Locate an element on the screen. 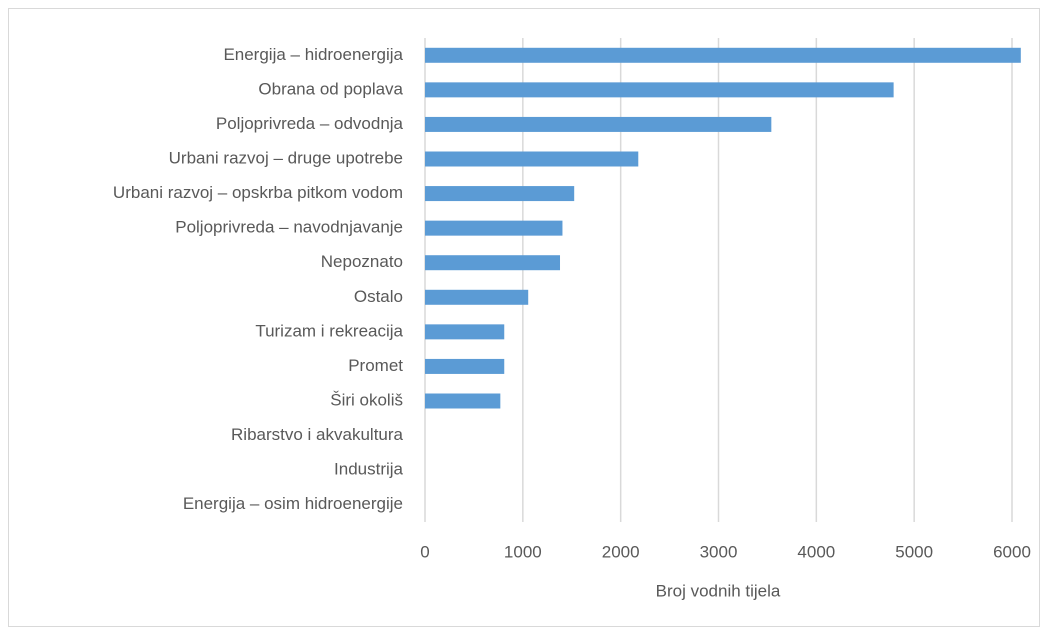 Image resolution: width=1048 pixels, height=635 pixels. y-tick-label: Industrija is located at coordinates (369, 469).